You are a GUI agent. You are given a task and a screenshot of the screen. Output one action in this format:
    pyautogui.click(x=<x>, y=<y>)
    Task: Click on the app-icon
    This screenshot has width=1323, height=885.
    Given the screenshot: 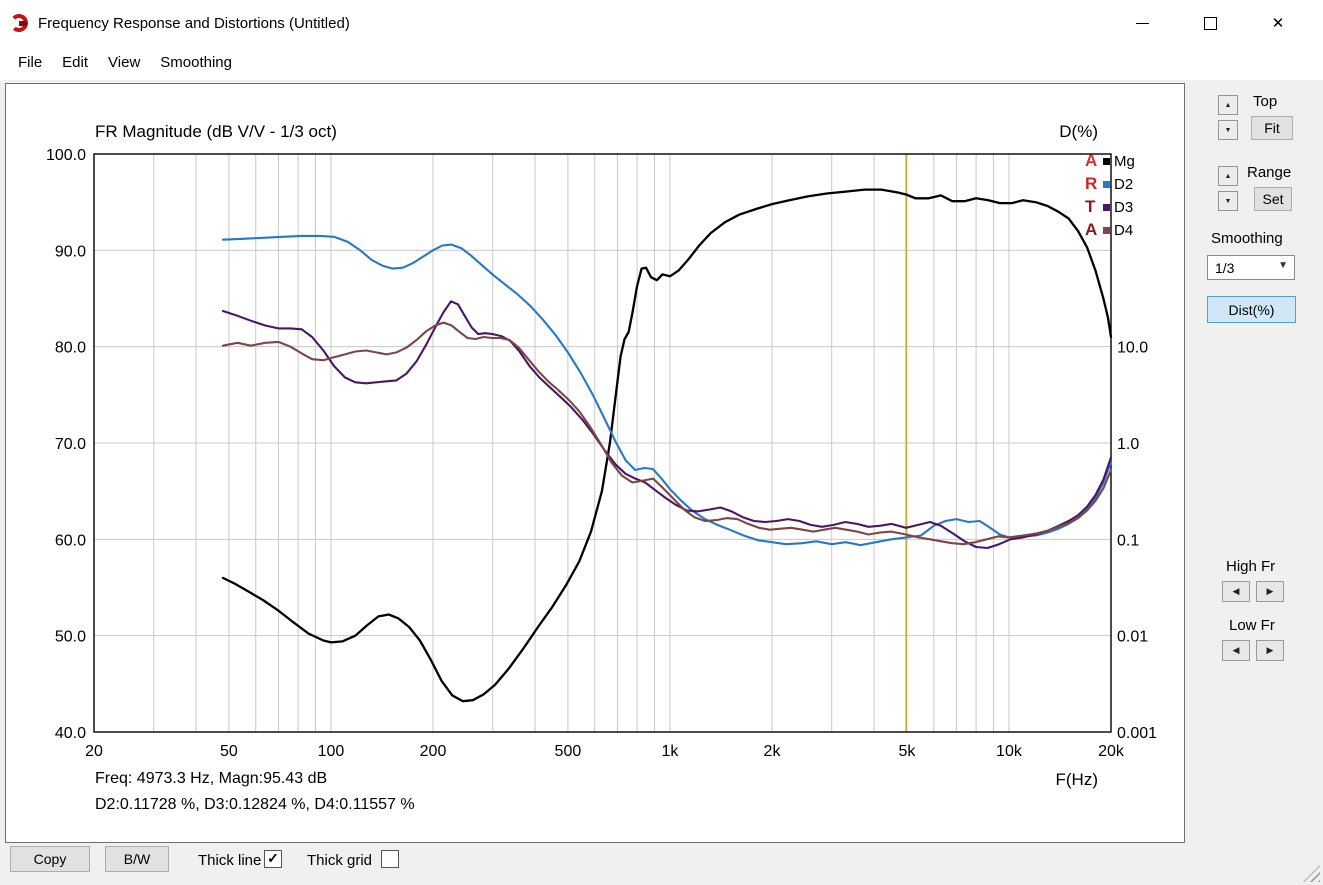 What is the action you would take?
    pyautogui.click(x=19, y=23)
    